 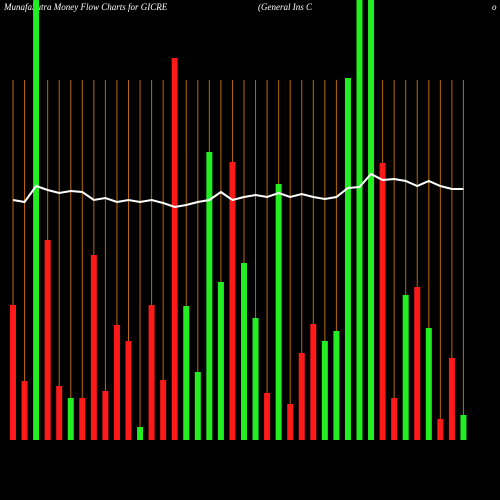 What do you see at coordinates (494, 7) in the screenshot?
I see `chart-title-tail: o` at bounding box center [494, 7].